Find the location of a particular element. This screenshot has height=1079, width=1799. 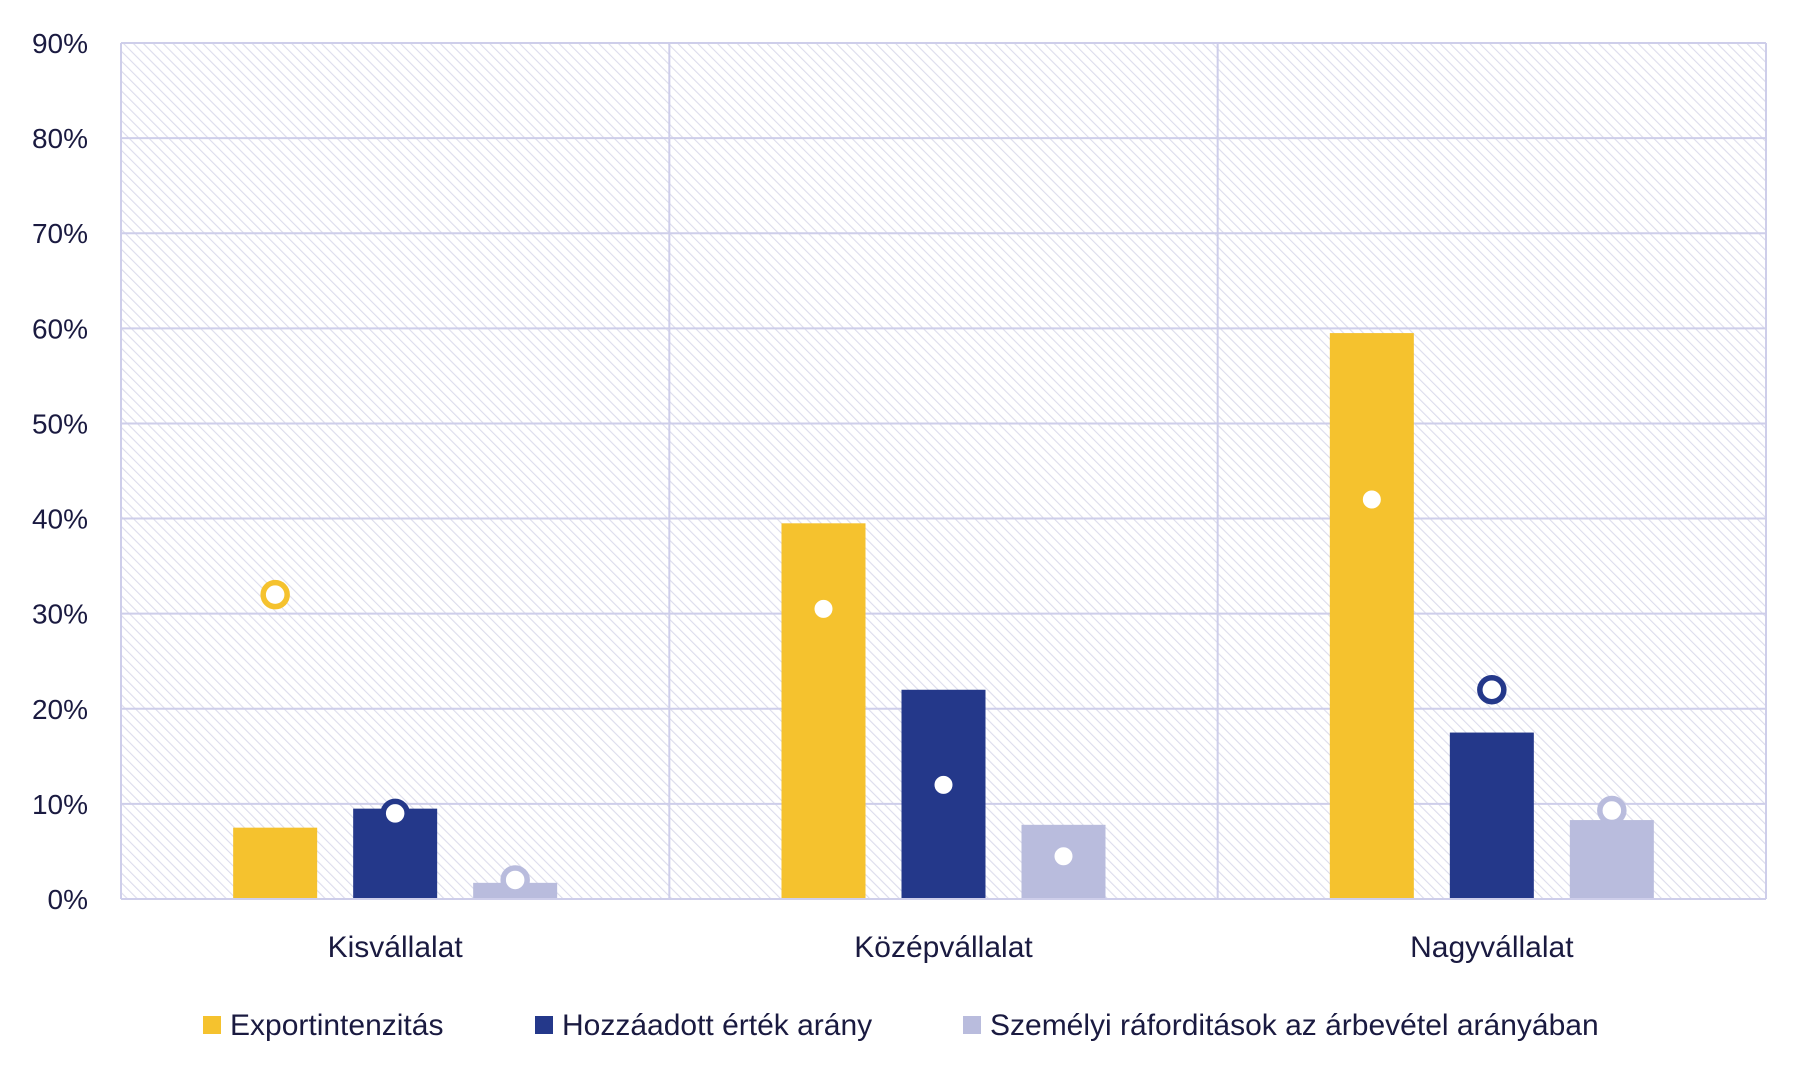

y-tick-label: 60% is located at coordinates (60, 328).